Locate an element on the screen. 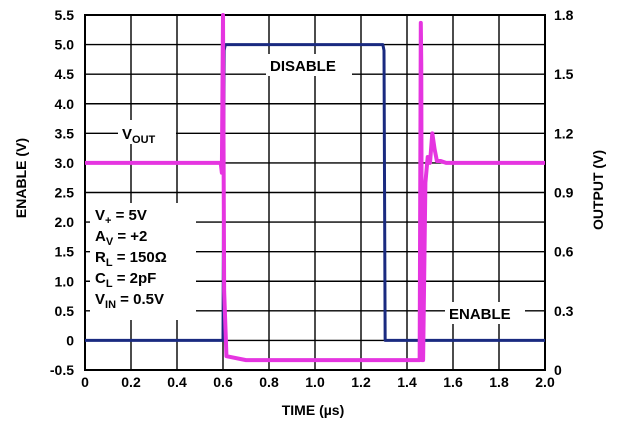 This screenshot has height=425, width=623. x-tick-label: 1.4 is located at coordinates (407, 382).